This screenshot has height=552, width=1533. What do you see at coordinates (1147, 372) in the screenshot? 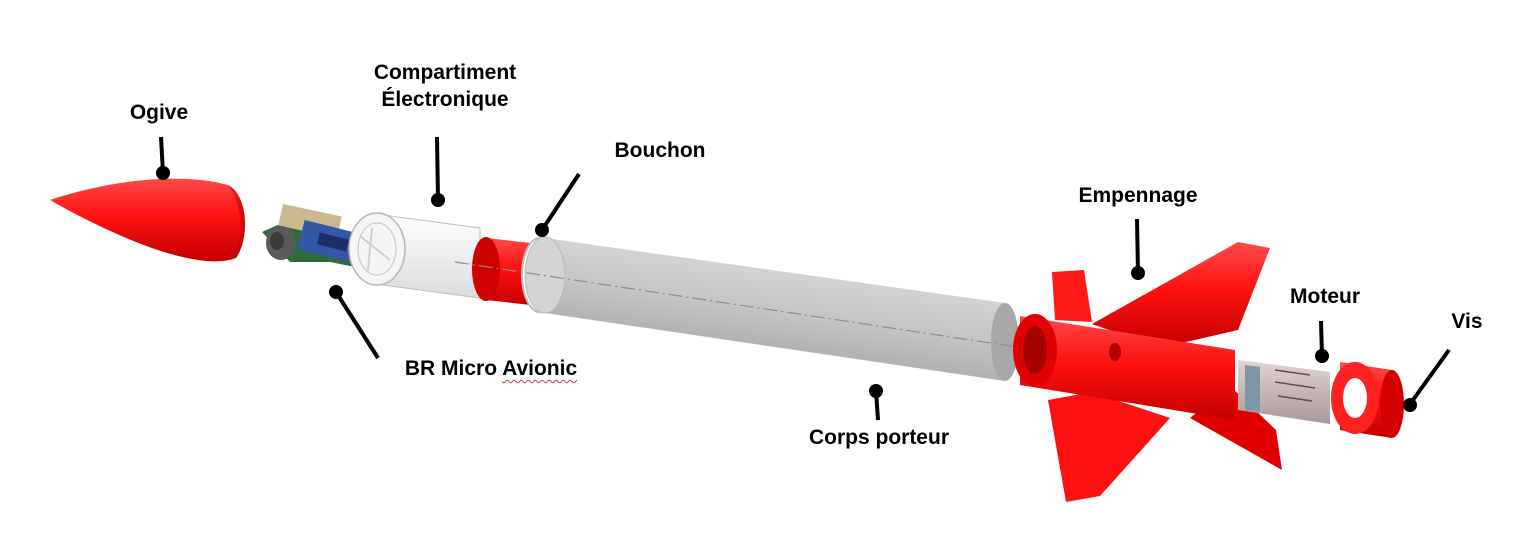
I see `empennage-part` at bounding box center [1147, 372].